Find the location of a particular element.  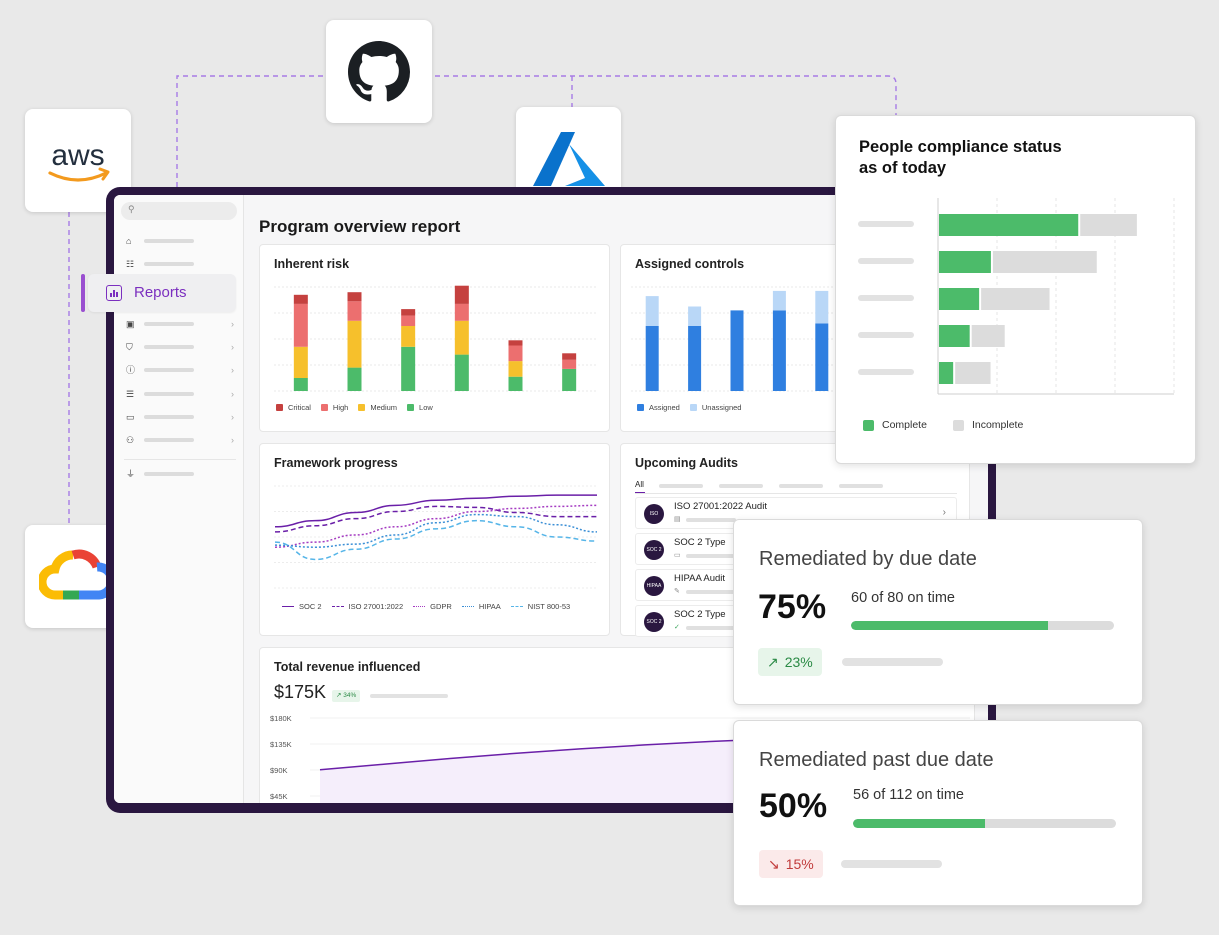

sidebar-divider is located at coordinates (180, 459).